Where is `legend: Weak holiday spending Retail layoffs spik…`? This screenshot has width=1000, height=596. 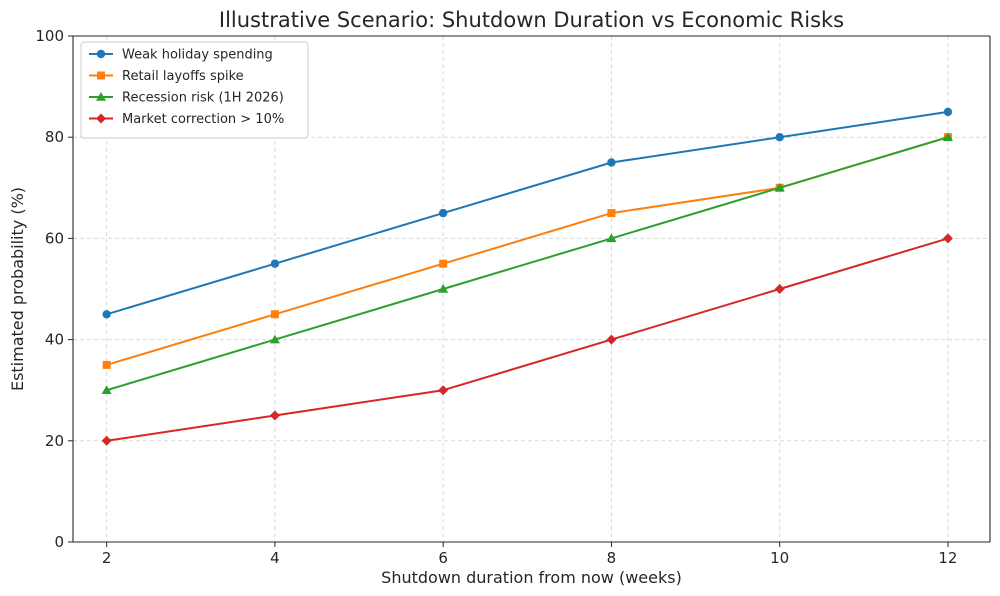
legend: Weak holiday spending Retail layoffs spik… is located at coordinates (194, 90).